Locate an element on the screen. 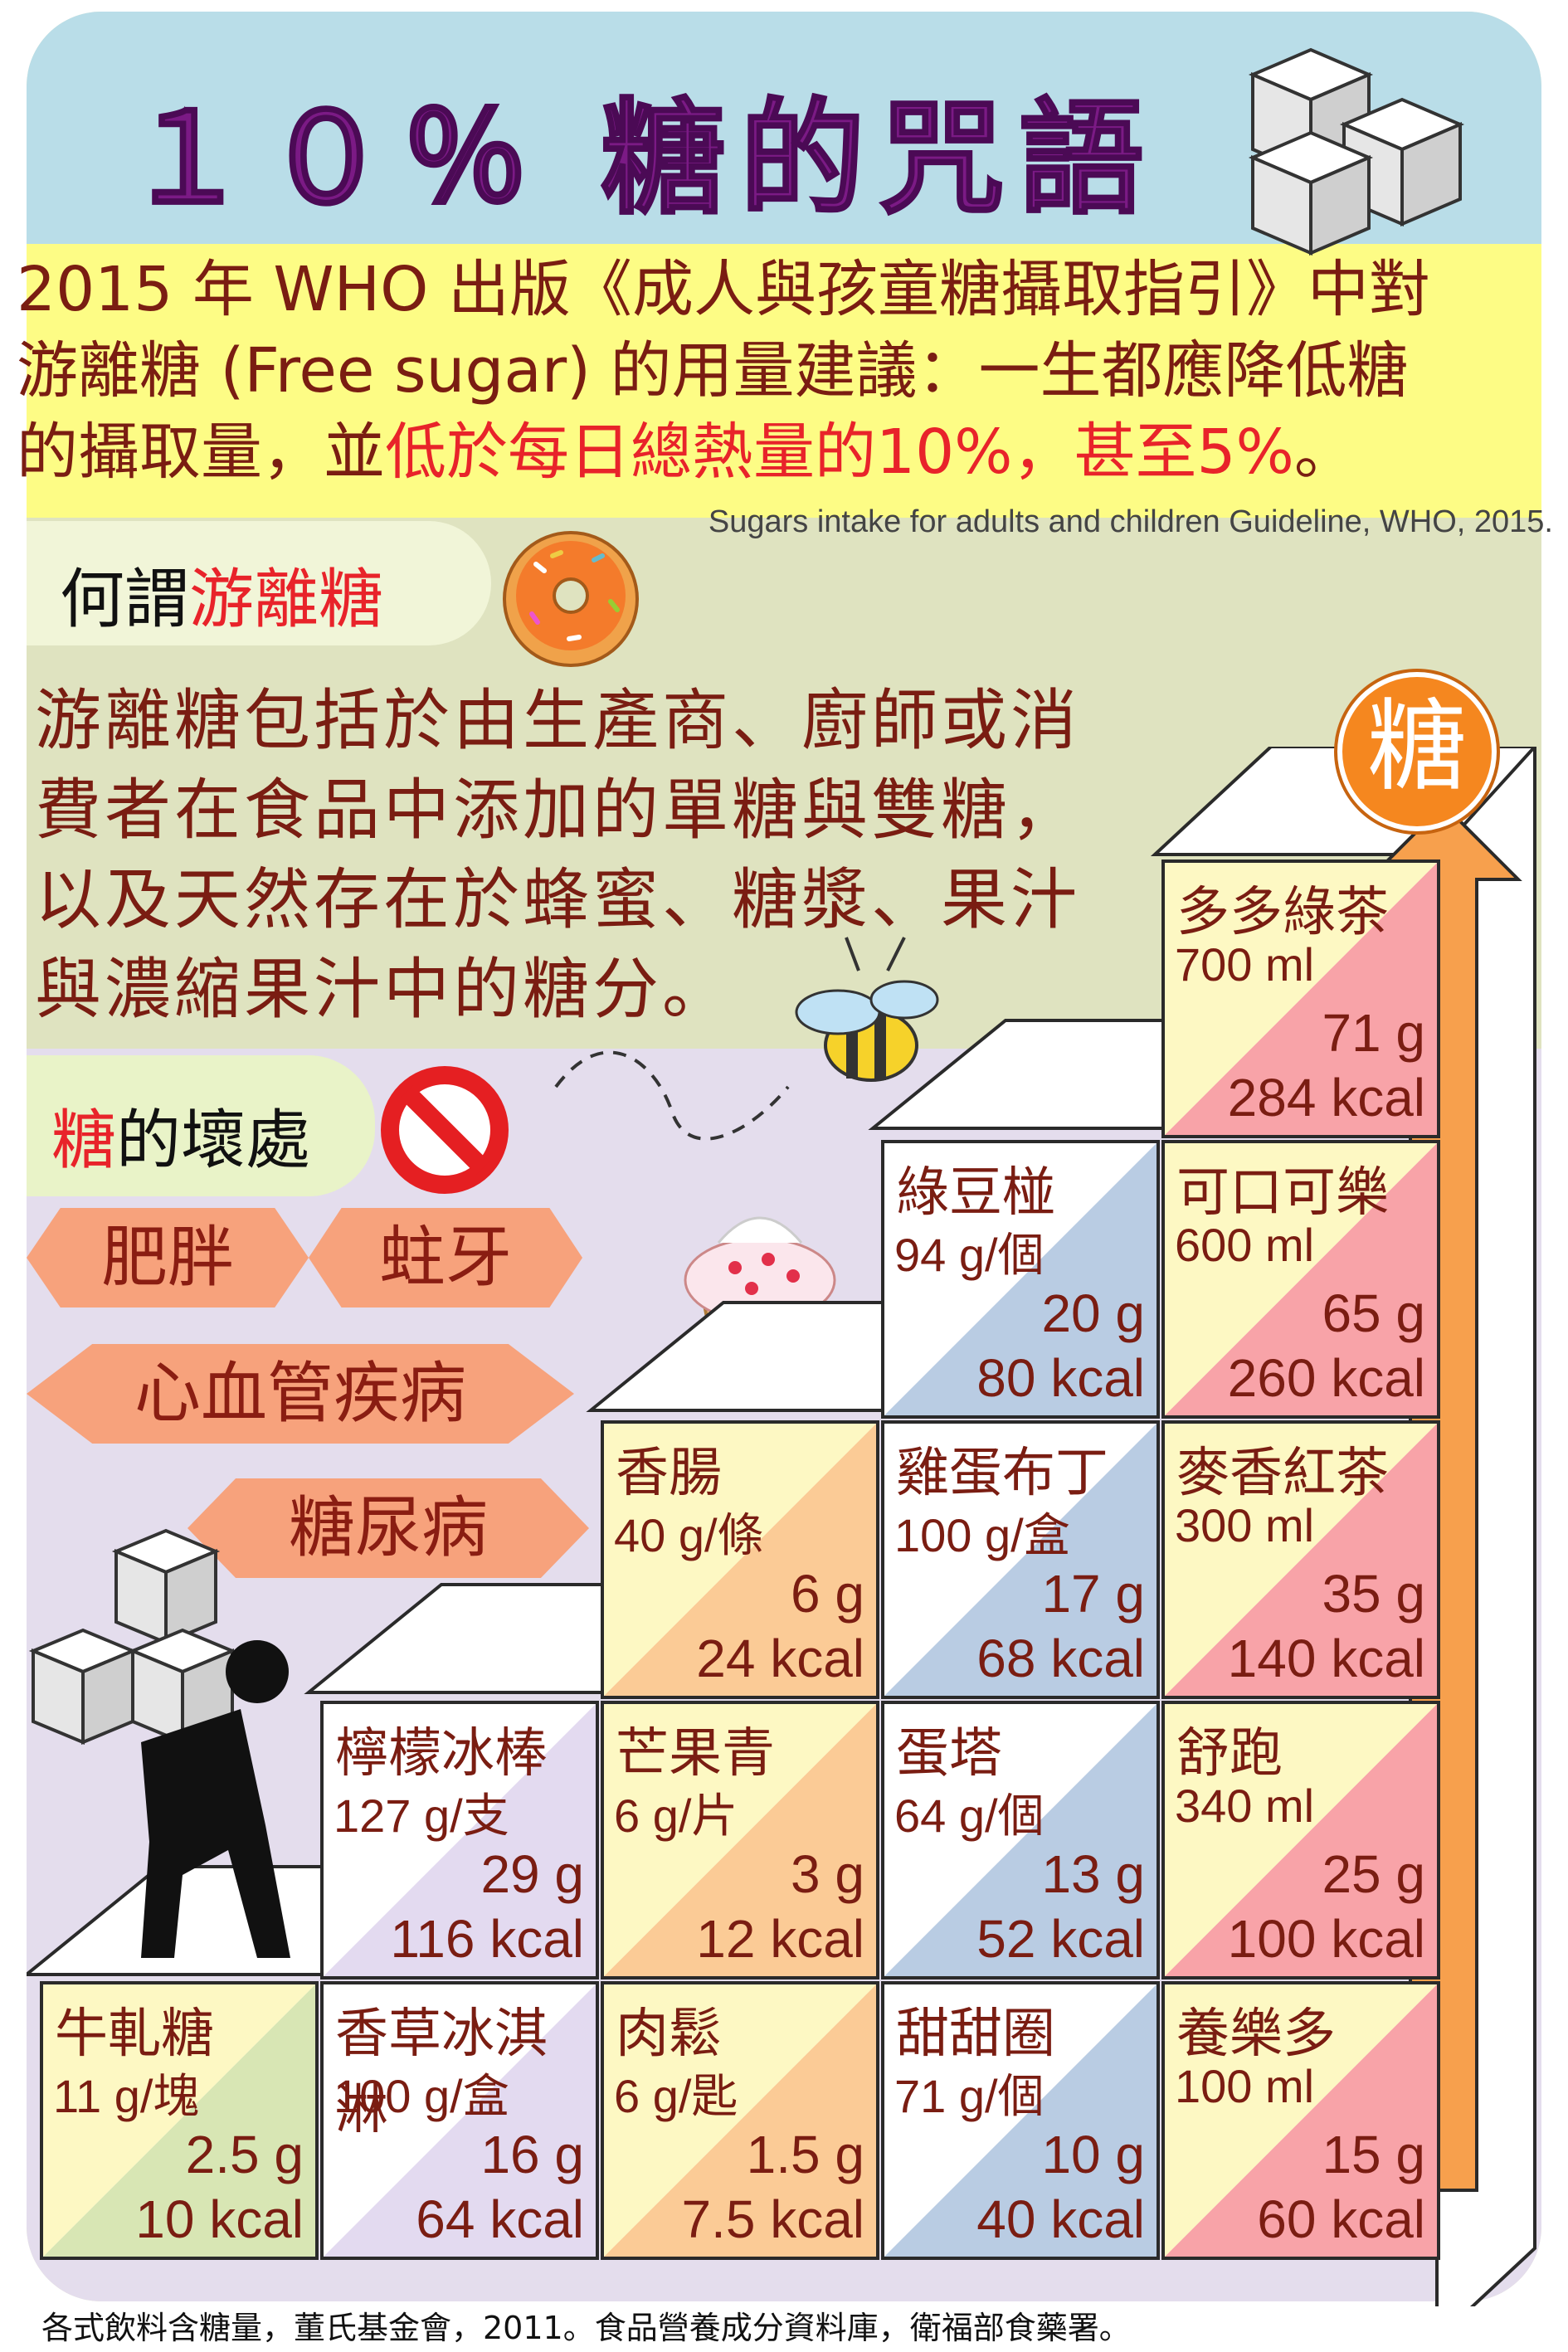 The image size is (1568, 2352). food-name: 綠豆椪 is located at coordinates (975, 1193).